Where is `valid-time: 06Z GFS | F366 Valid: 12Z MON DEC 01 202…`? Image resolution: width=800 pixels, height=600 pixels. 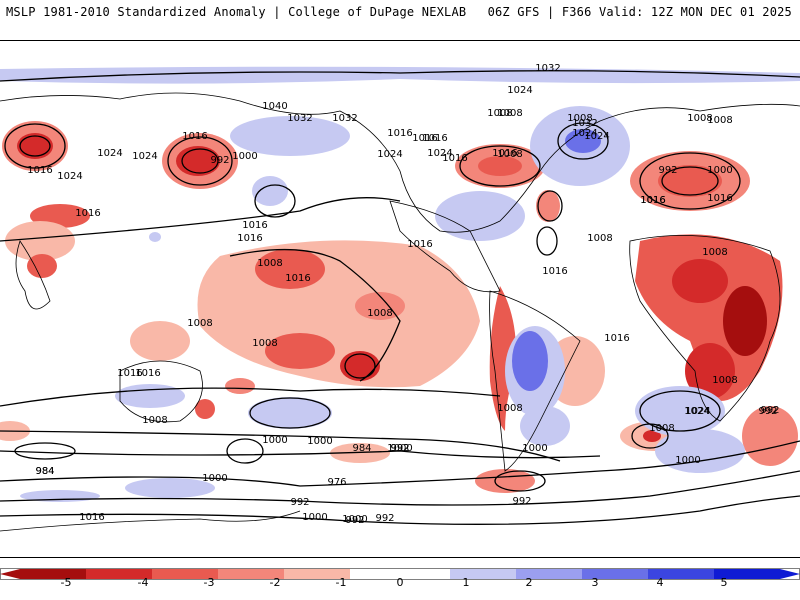 valid-time: 06Z GFS | F366 Valid: 12Z MON DEC 01 202… is located at coordinates (639, 12).